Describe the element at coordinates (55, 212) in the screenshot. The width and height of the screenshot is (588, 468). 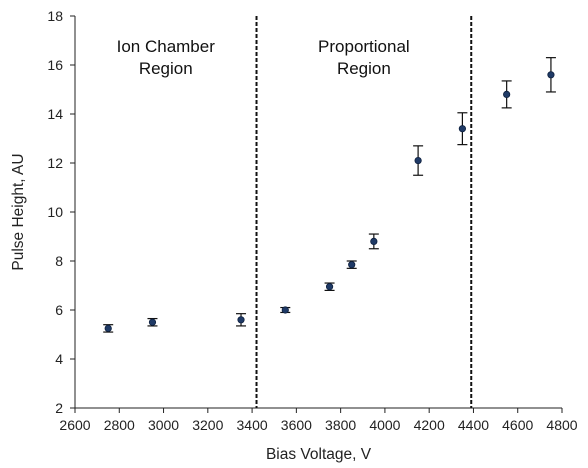
I see `y-tick-label: 10` at that location.